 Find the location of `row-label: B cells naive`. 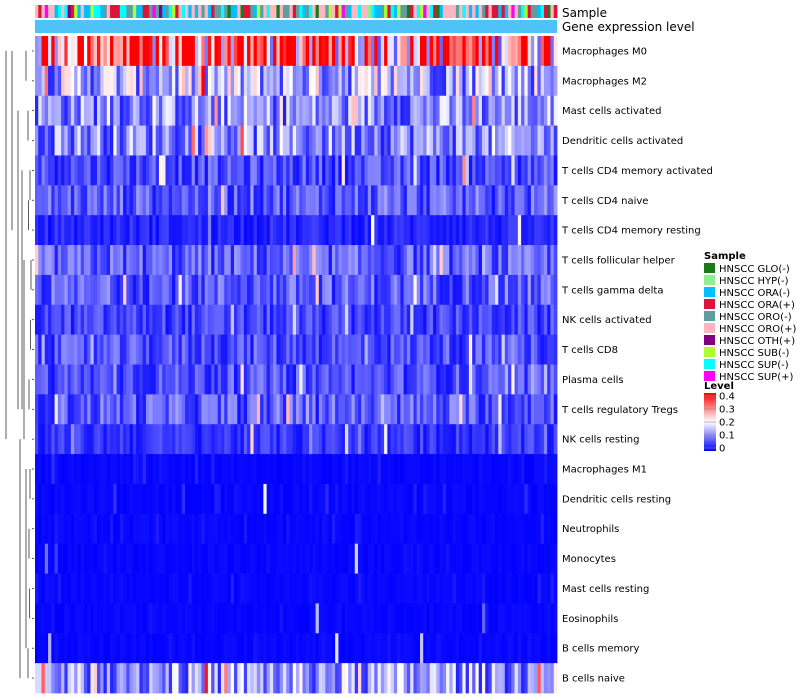

row-label: B cells naive is located at coordinates (593, 679).